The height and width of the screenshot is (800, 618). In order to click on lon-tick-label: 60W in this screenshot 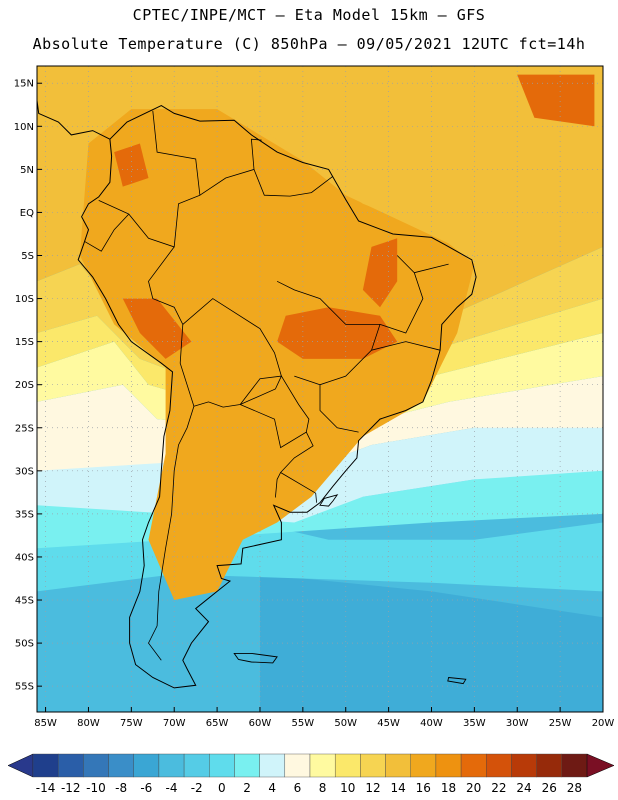, I will do `click(260, 723)`.